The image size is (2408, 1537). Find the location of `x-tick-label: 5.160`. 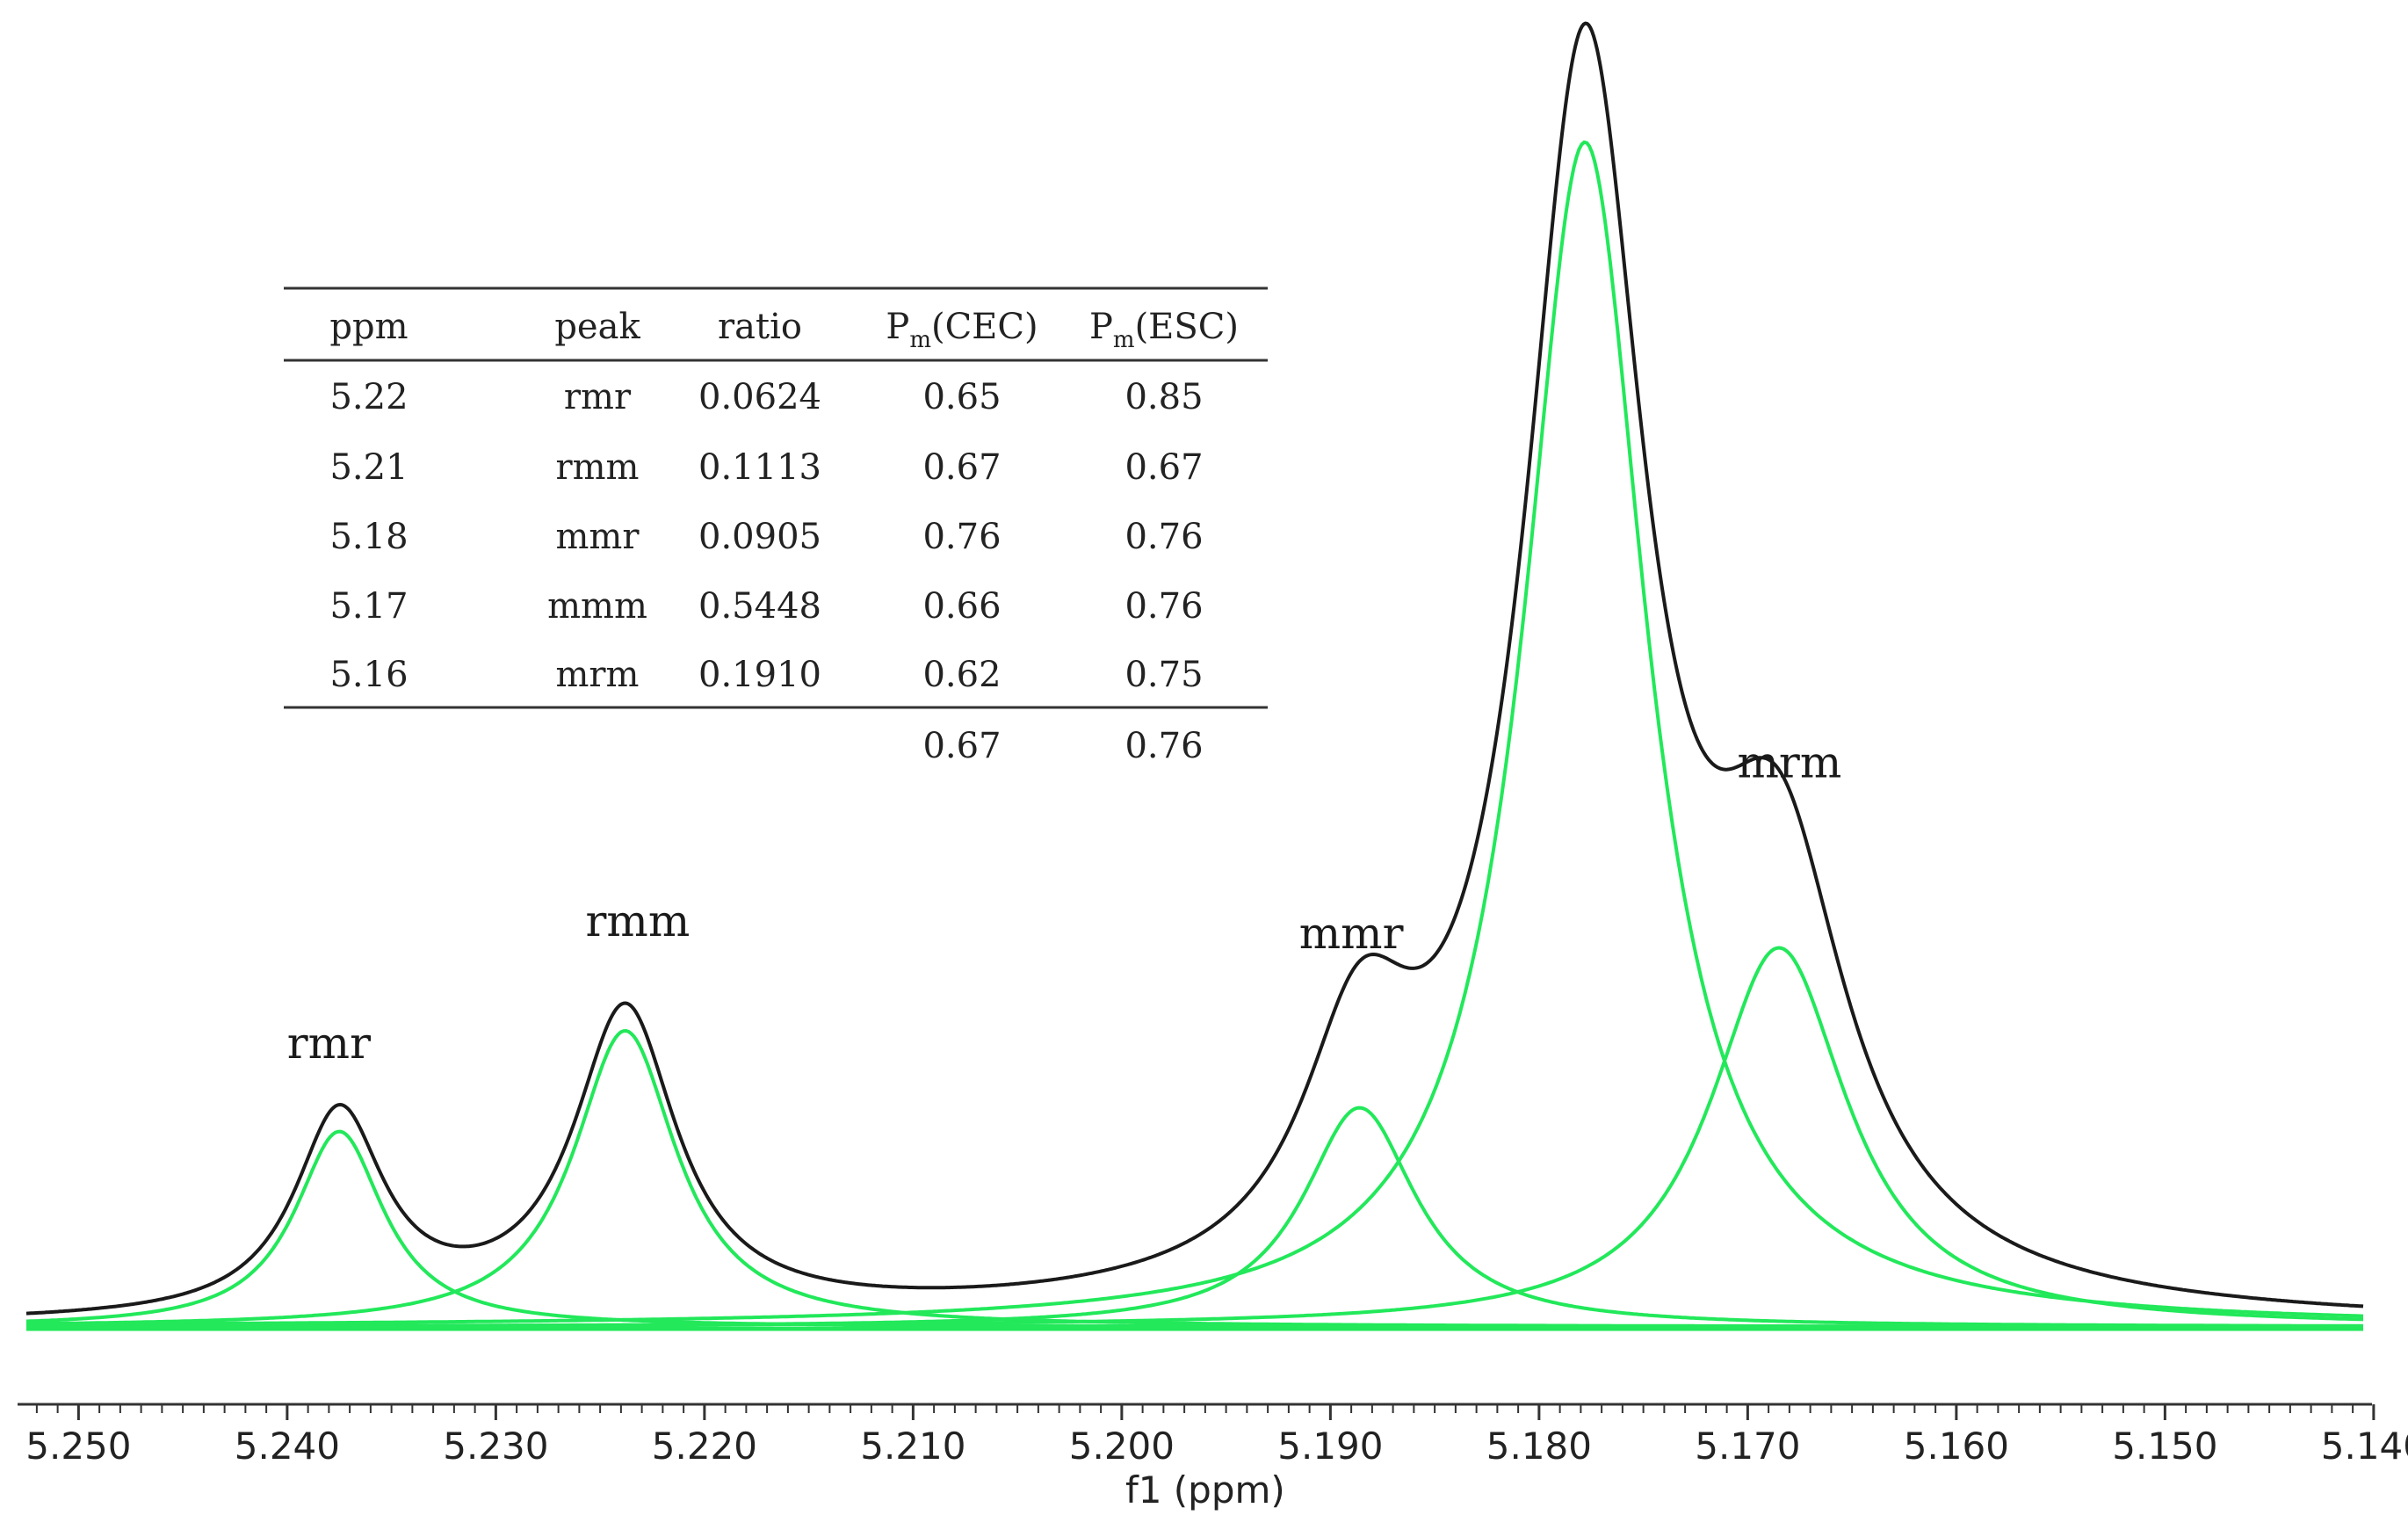

x-tick-label: 5.160 is located at coordinates (1956, 1446).